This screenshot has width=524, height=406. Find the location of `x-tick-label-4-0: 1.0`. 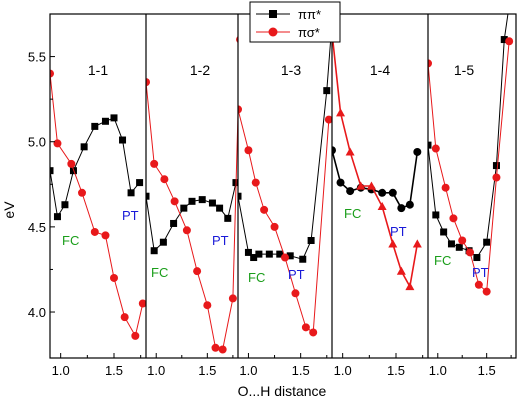

x-tick-label-4-0: 1.0 is located at coordinates (438, 370).